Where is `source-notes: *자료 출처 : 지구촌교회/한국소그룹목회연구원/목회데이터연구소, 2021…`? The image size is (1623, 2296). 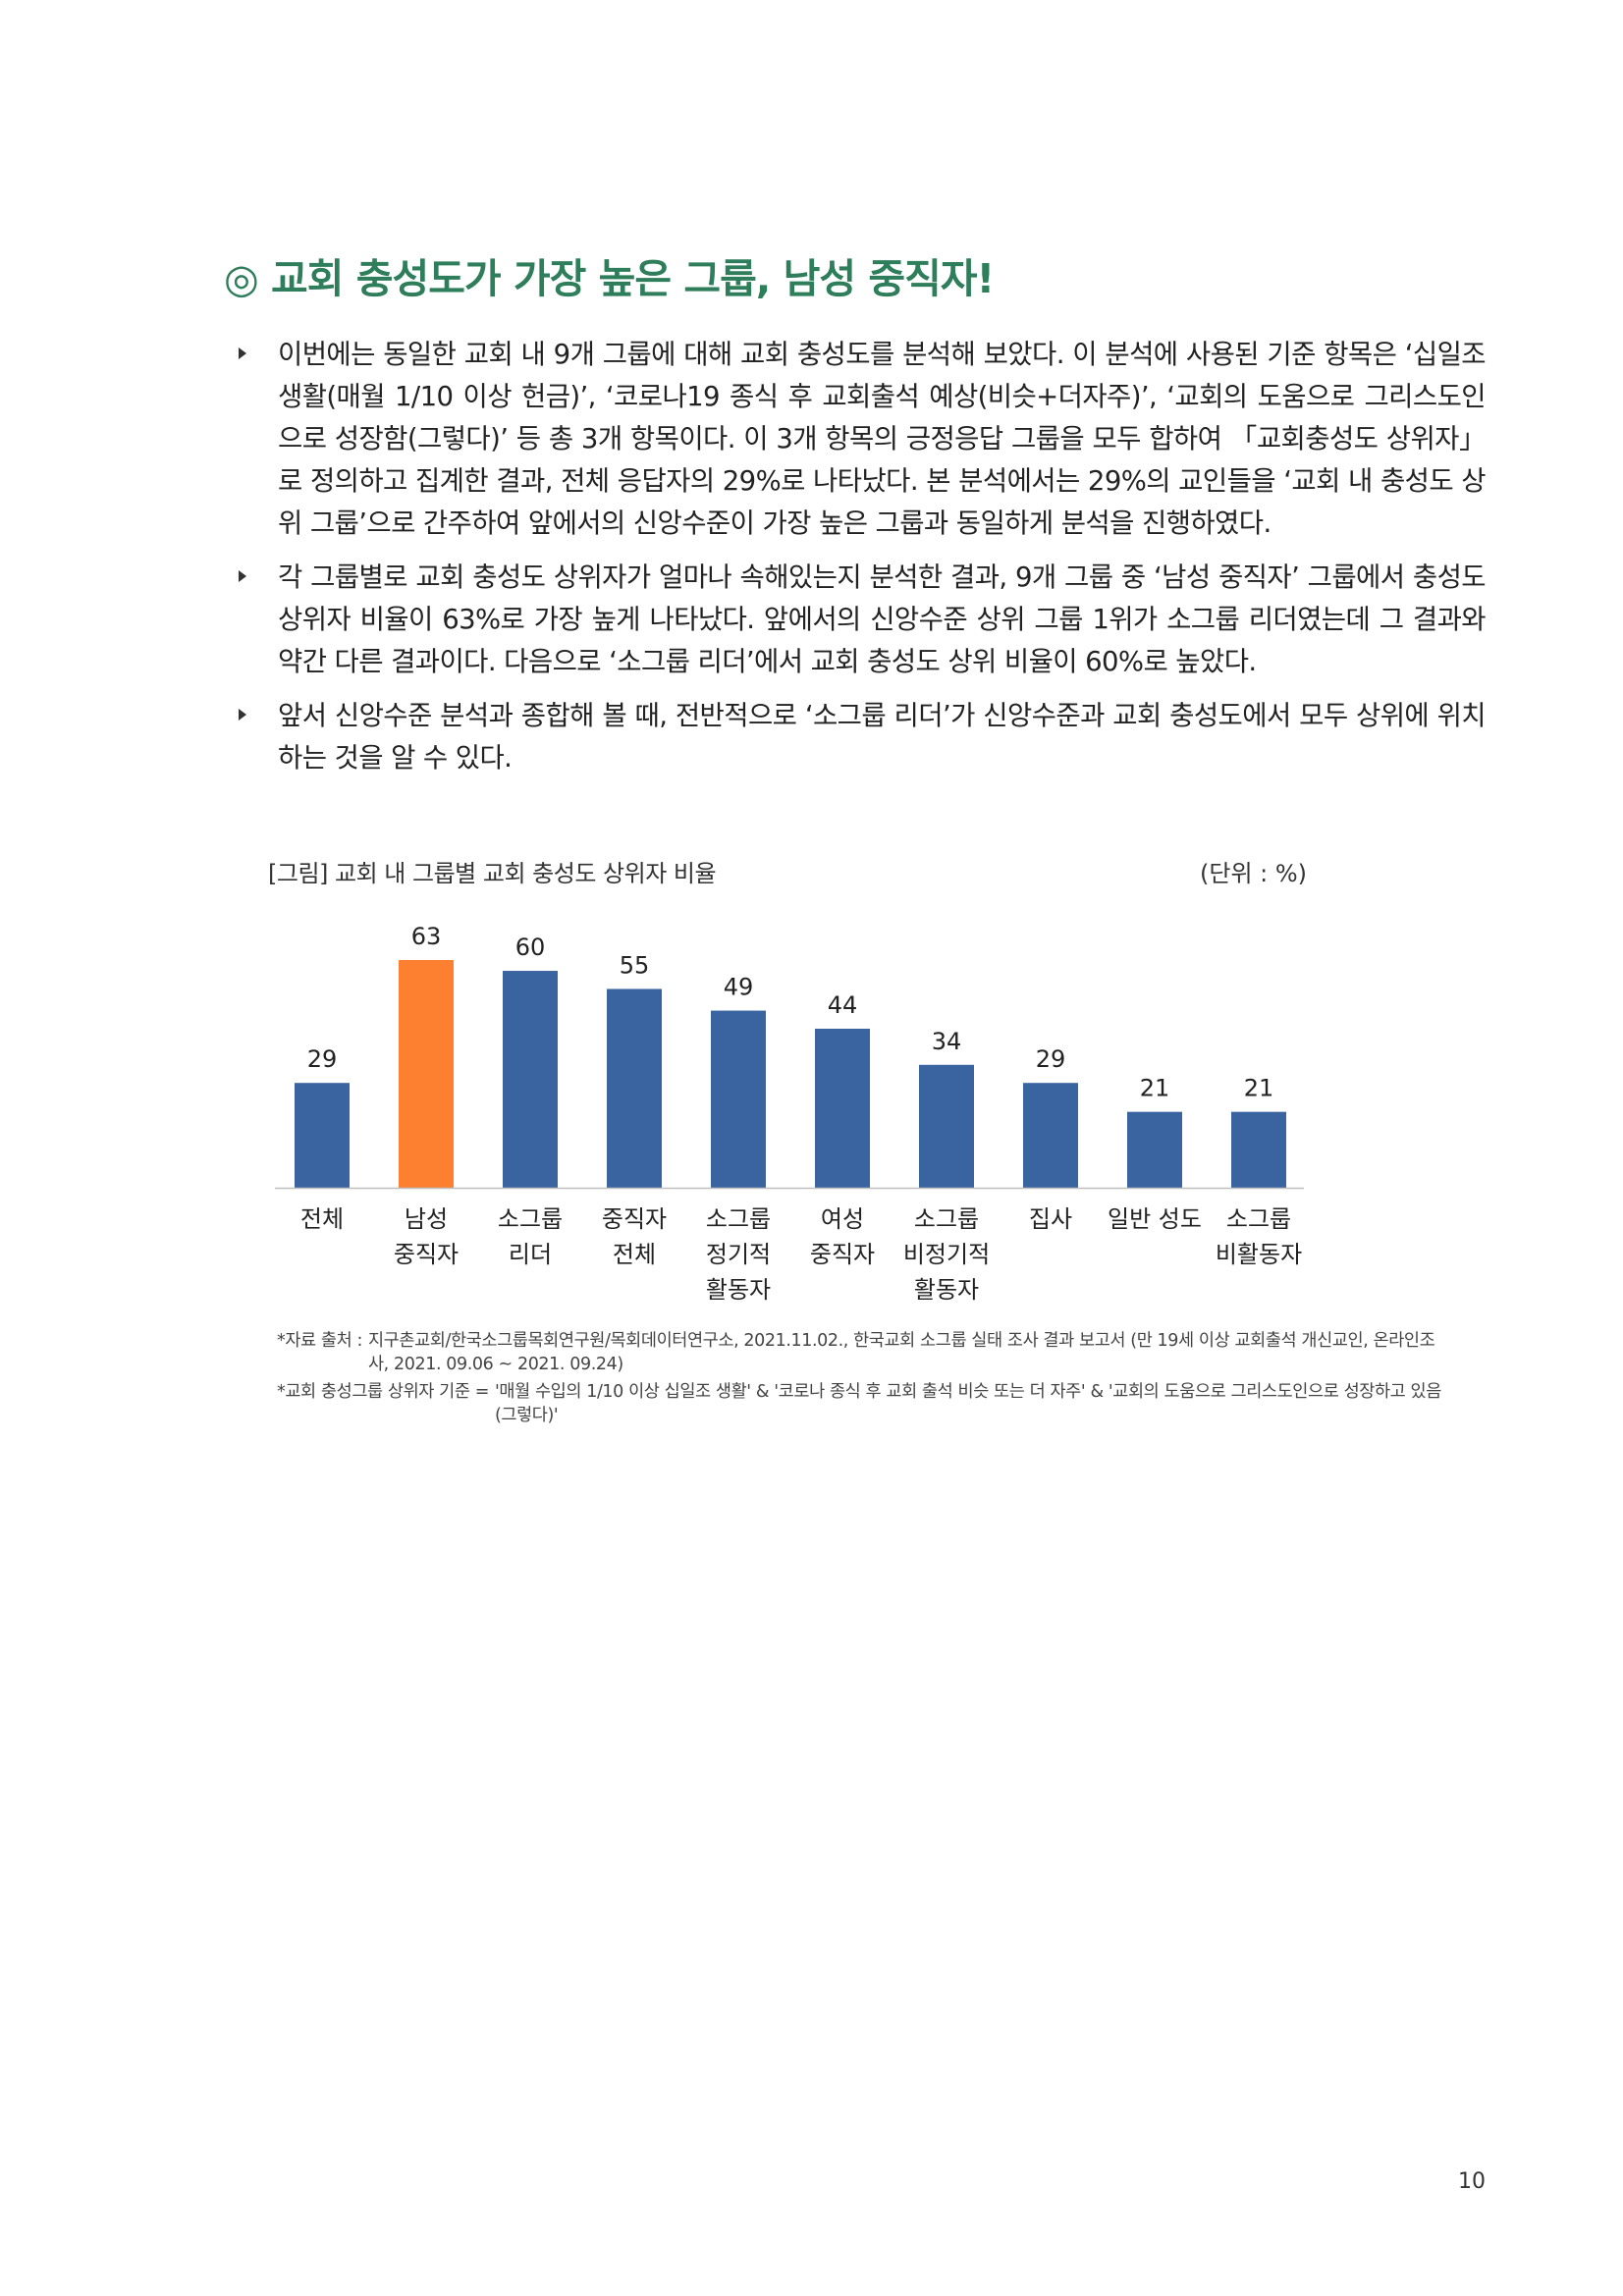 source-notes: *자료 출처 : 지구촌교회/한국소그룹목회연구원/목회데이터연구소, 2021… is located at coordinates (866, 1380).